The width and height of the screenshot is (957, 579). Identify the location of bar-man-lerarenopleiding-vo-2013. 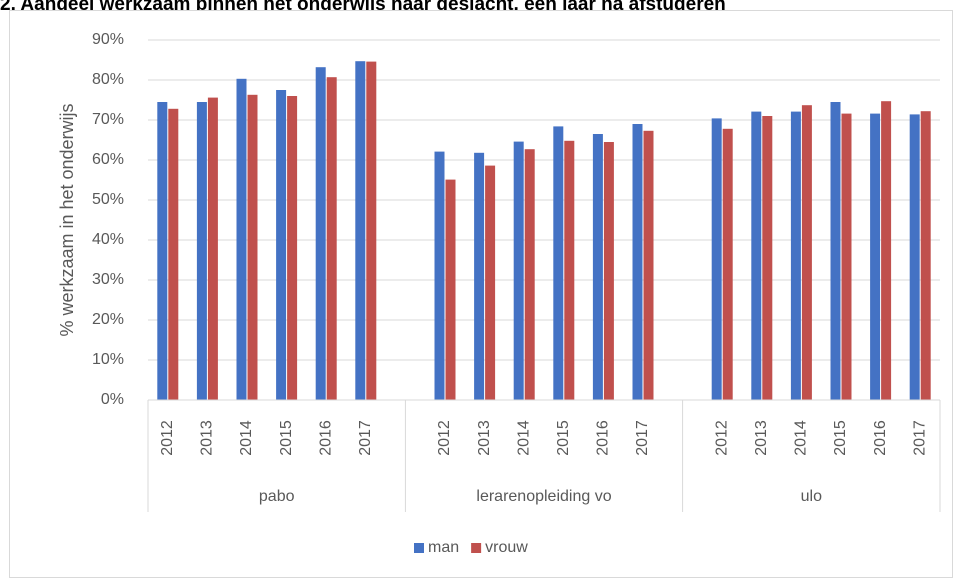
(479, 276).